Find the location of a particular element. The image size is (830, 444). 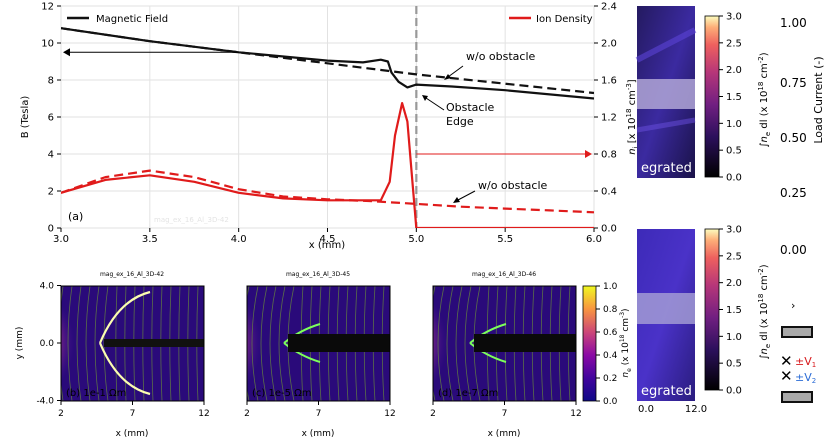

ylabel-right-i: i is located at coordinates (636, 147).